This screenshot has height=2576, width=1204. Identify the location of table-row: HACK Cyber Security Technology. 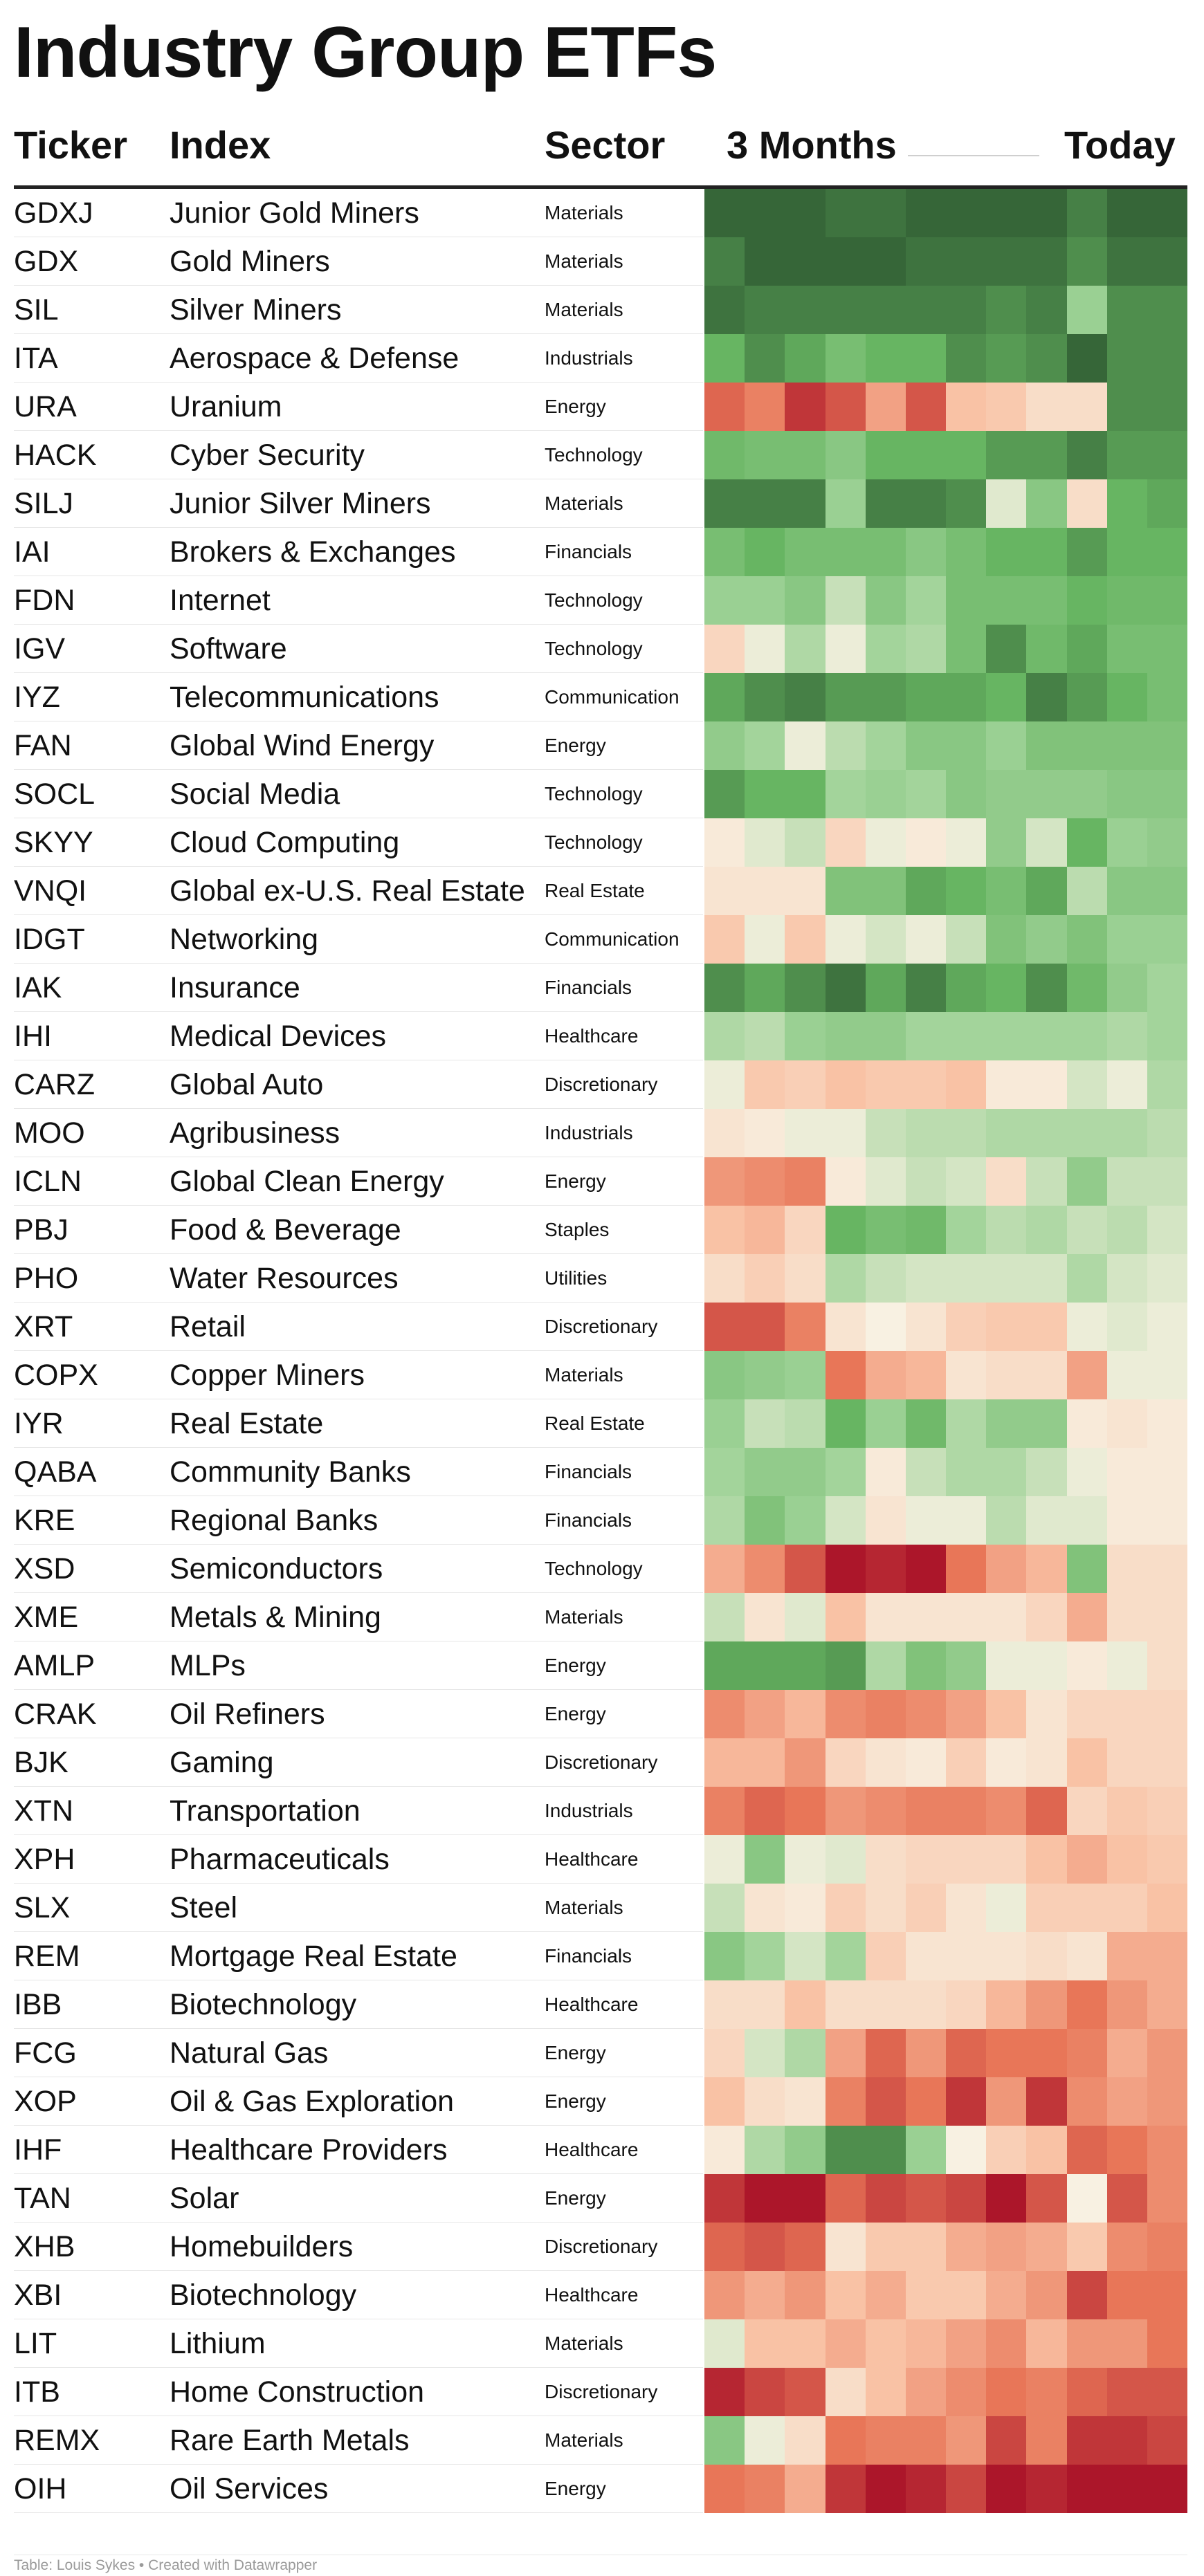
(602, 455).